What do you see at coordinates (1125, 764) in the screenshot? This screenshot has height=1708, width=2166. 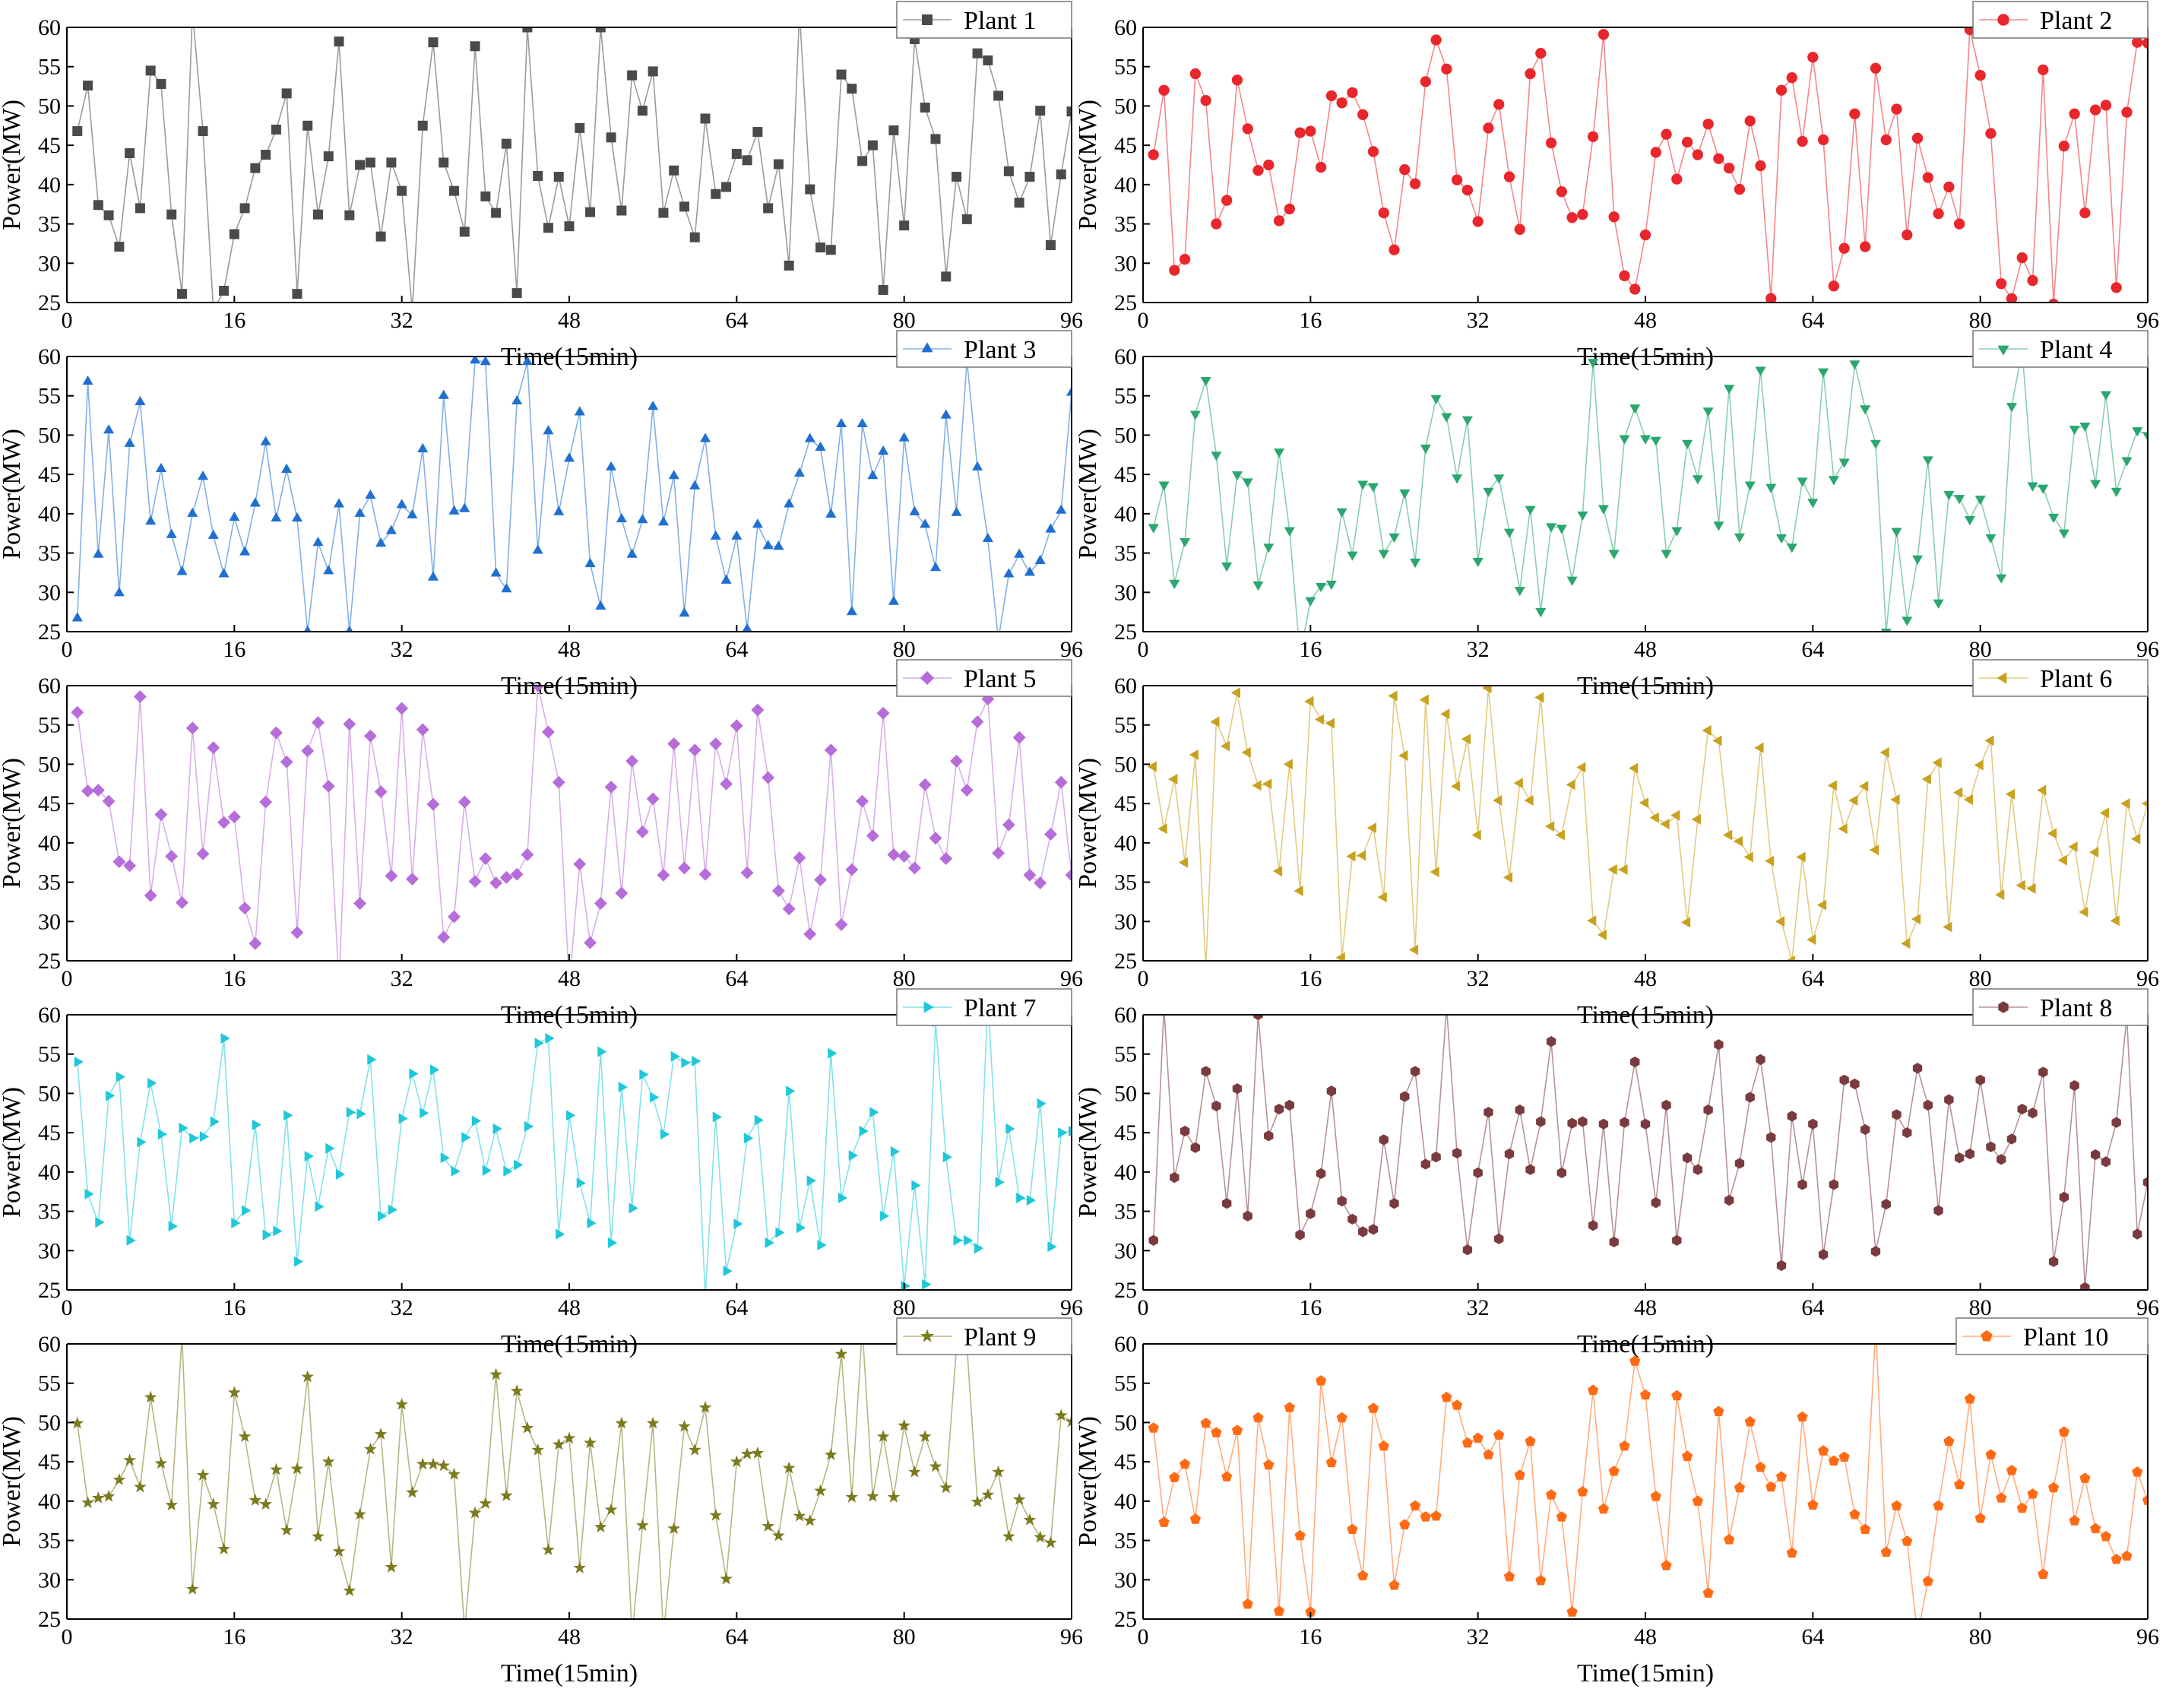 I see `y-tick-label: 50` at bounding box center [1125, 764].